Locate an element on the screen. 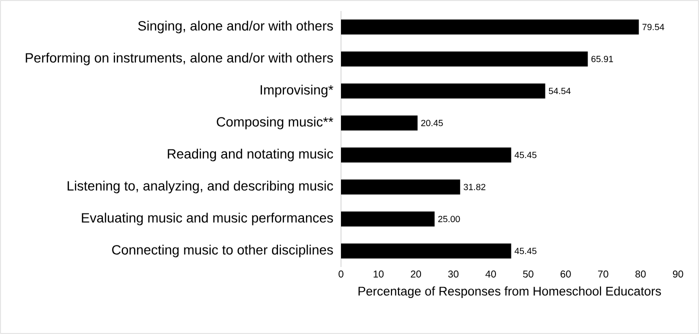  y-tick-label: Improvising* is located at coordinates (297, 91).